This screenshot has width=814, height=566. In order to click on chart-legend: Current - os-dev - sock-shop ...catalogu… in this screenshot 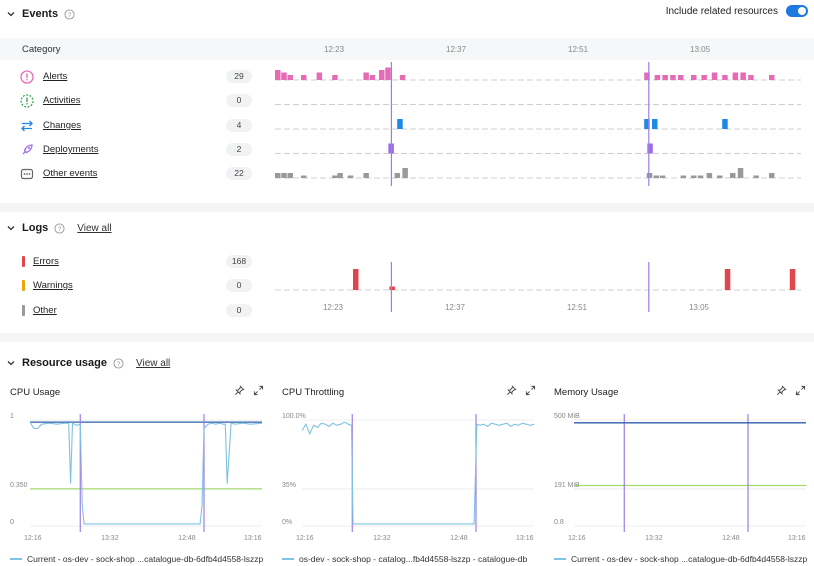, I will do `click(136, 559)`.